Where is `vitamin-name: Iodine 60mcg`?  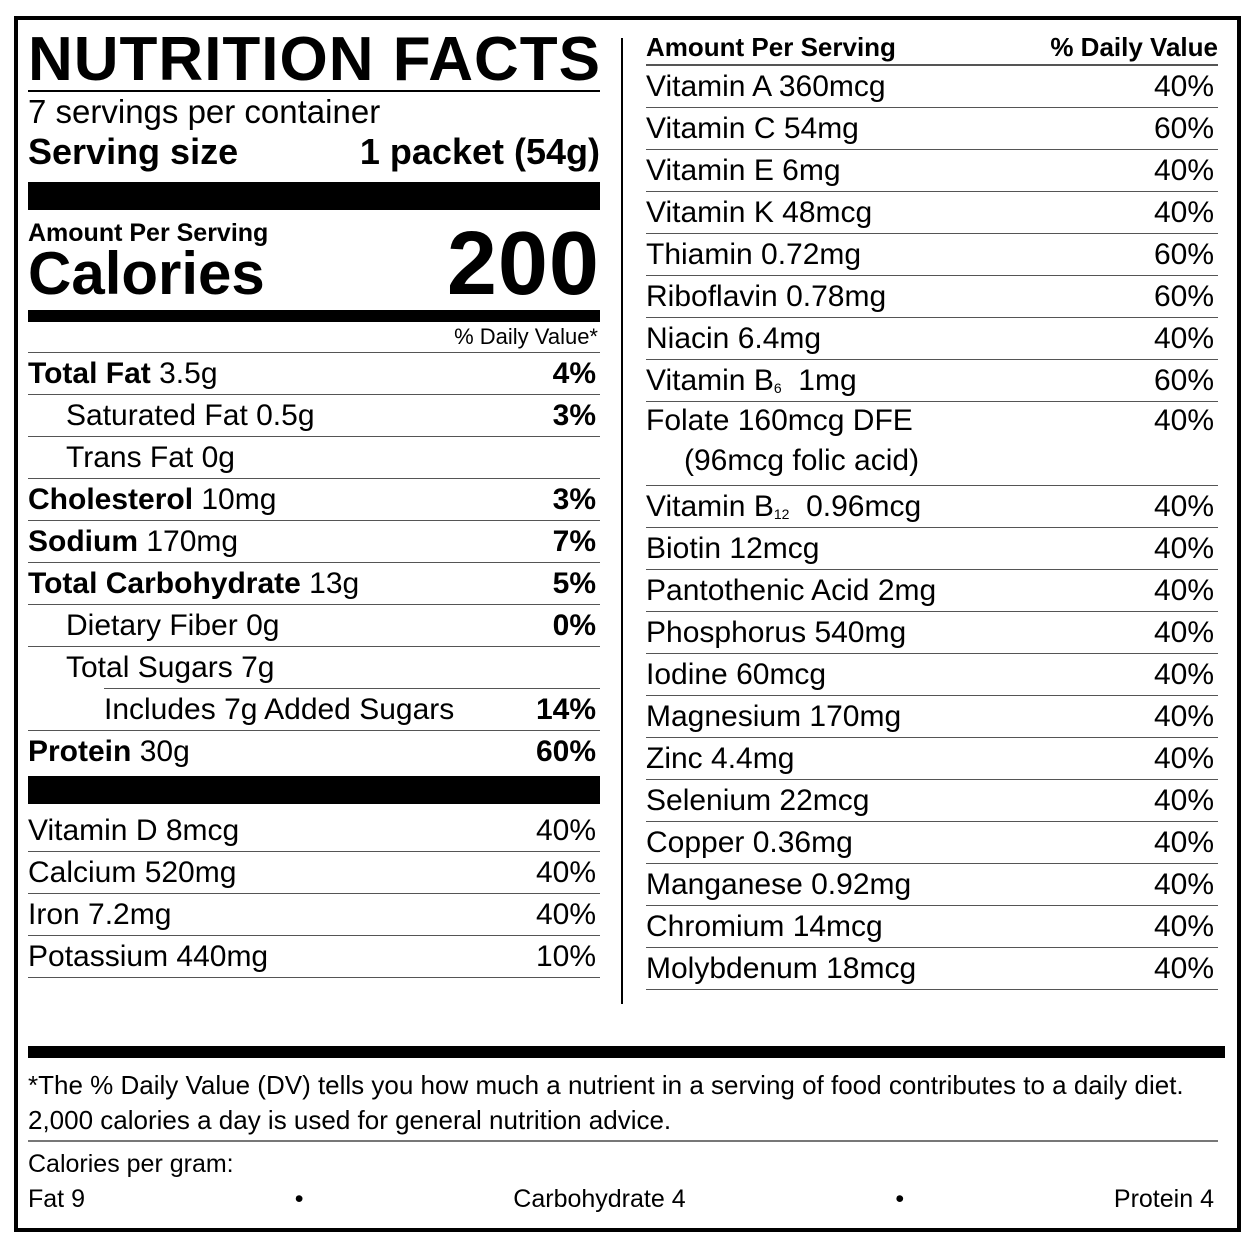 vitamin-name: Iodine 60mcg is located at coordinates (736, 674).